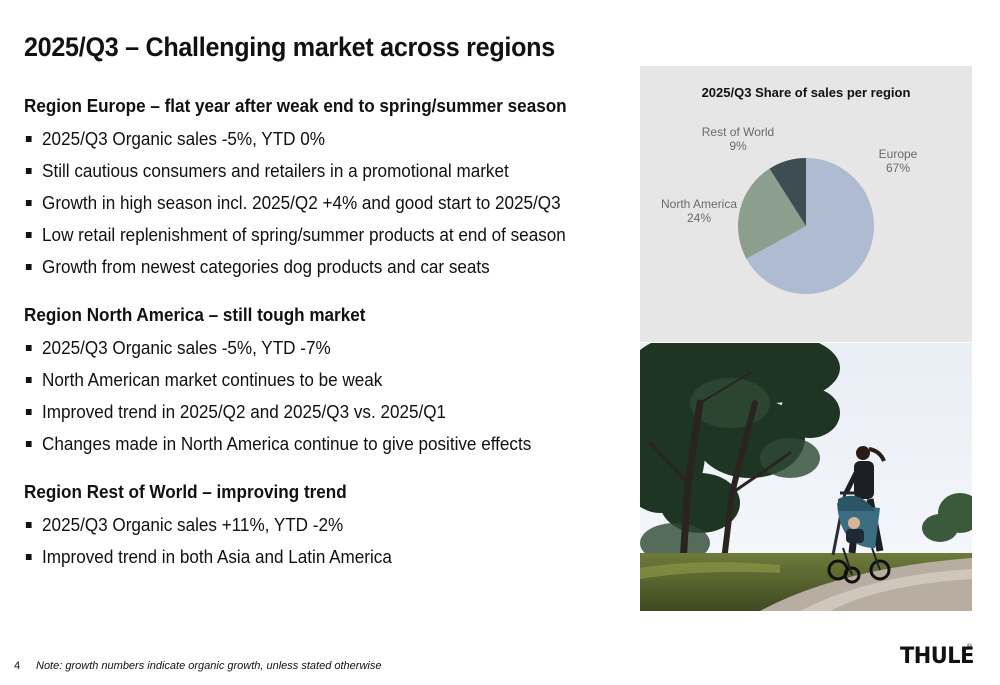 The image size is (1000, 685). What do you see at coordinates (738, 139) in the screenshot?
I see `pie-label-rest-of-world: Rest of World 9%` at bounding box center [738, 139].